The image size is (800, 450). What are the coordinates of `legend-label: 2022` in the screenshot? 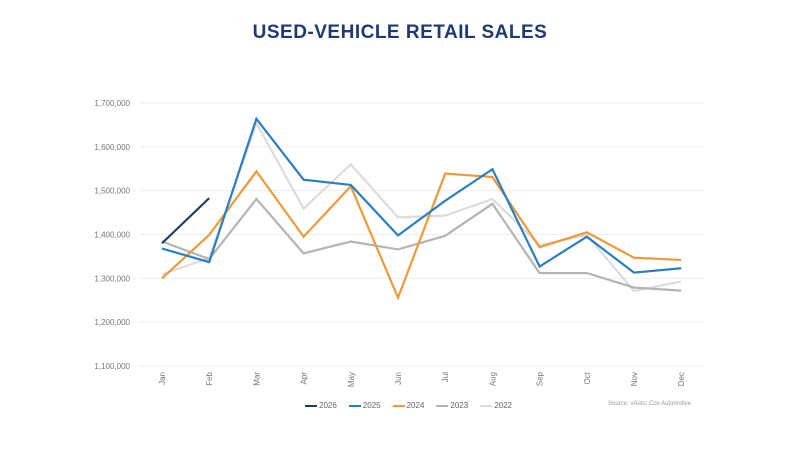 It's located at (503, 405).